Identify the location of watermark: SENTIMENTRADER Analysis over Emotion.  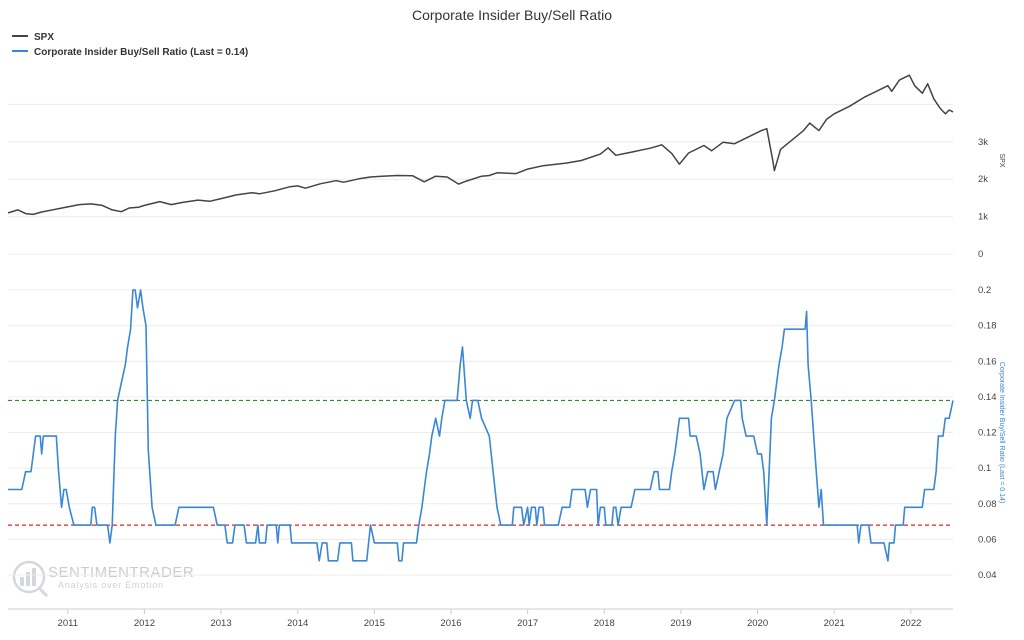
(103, 579).